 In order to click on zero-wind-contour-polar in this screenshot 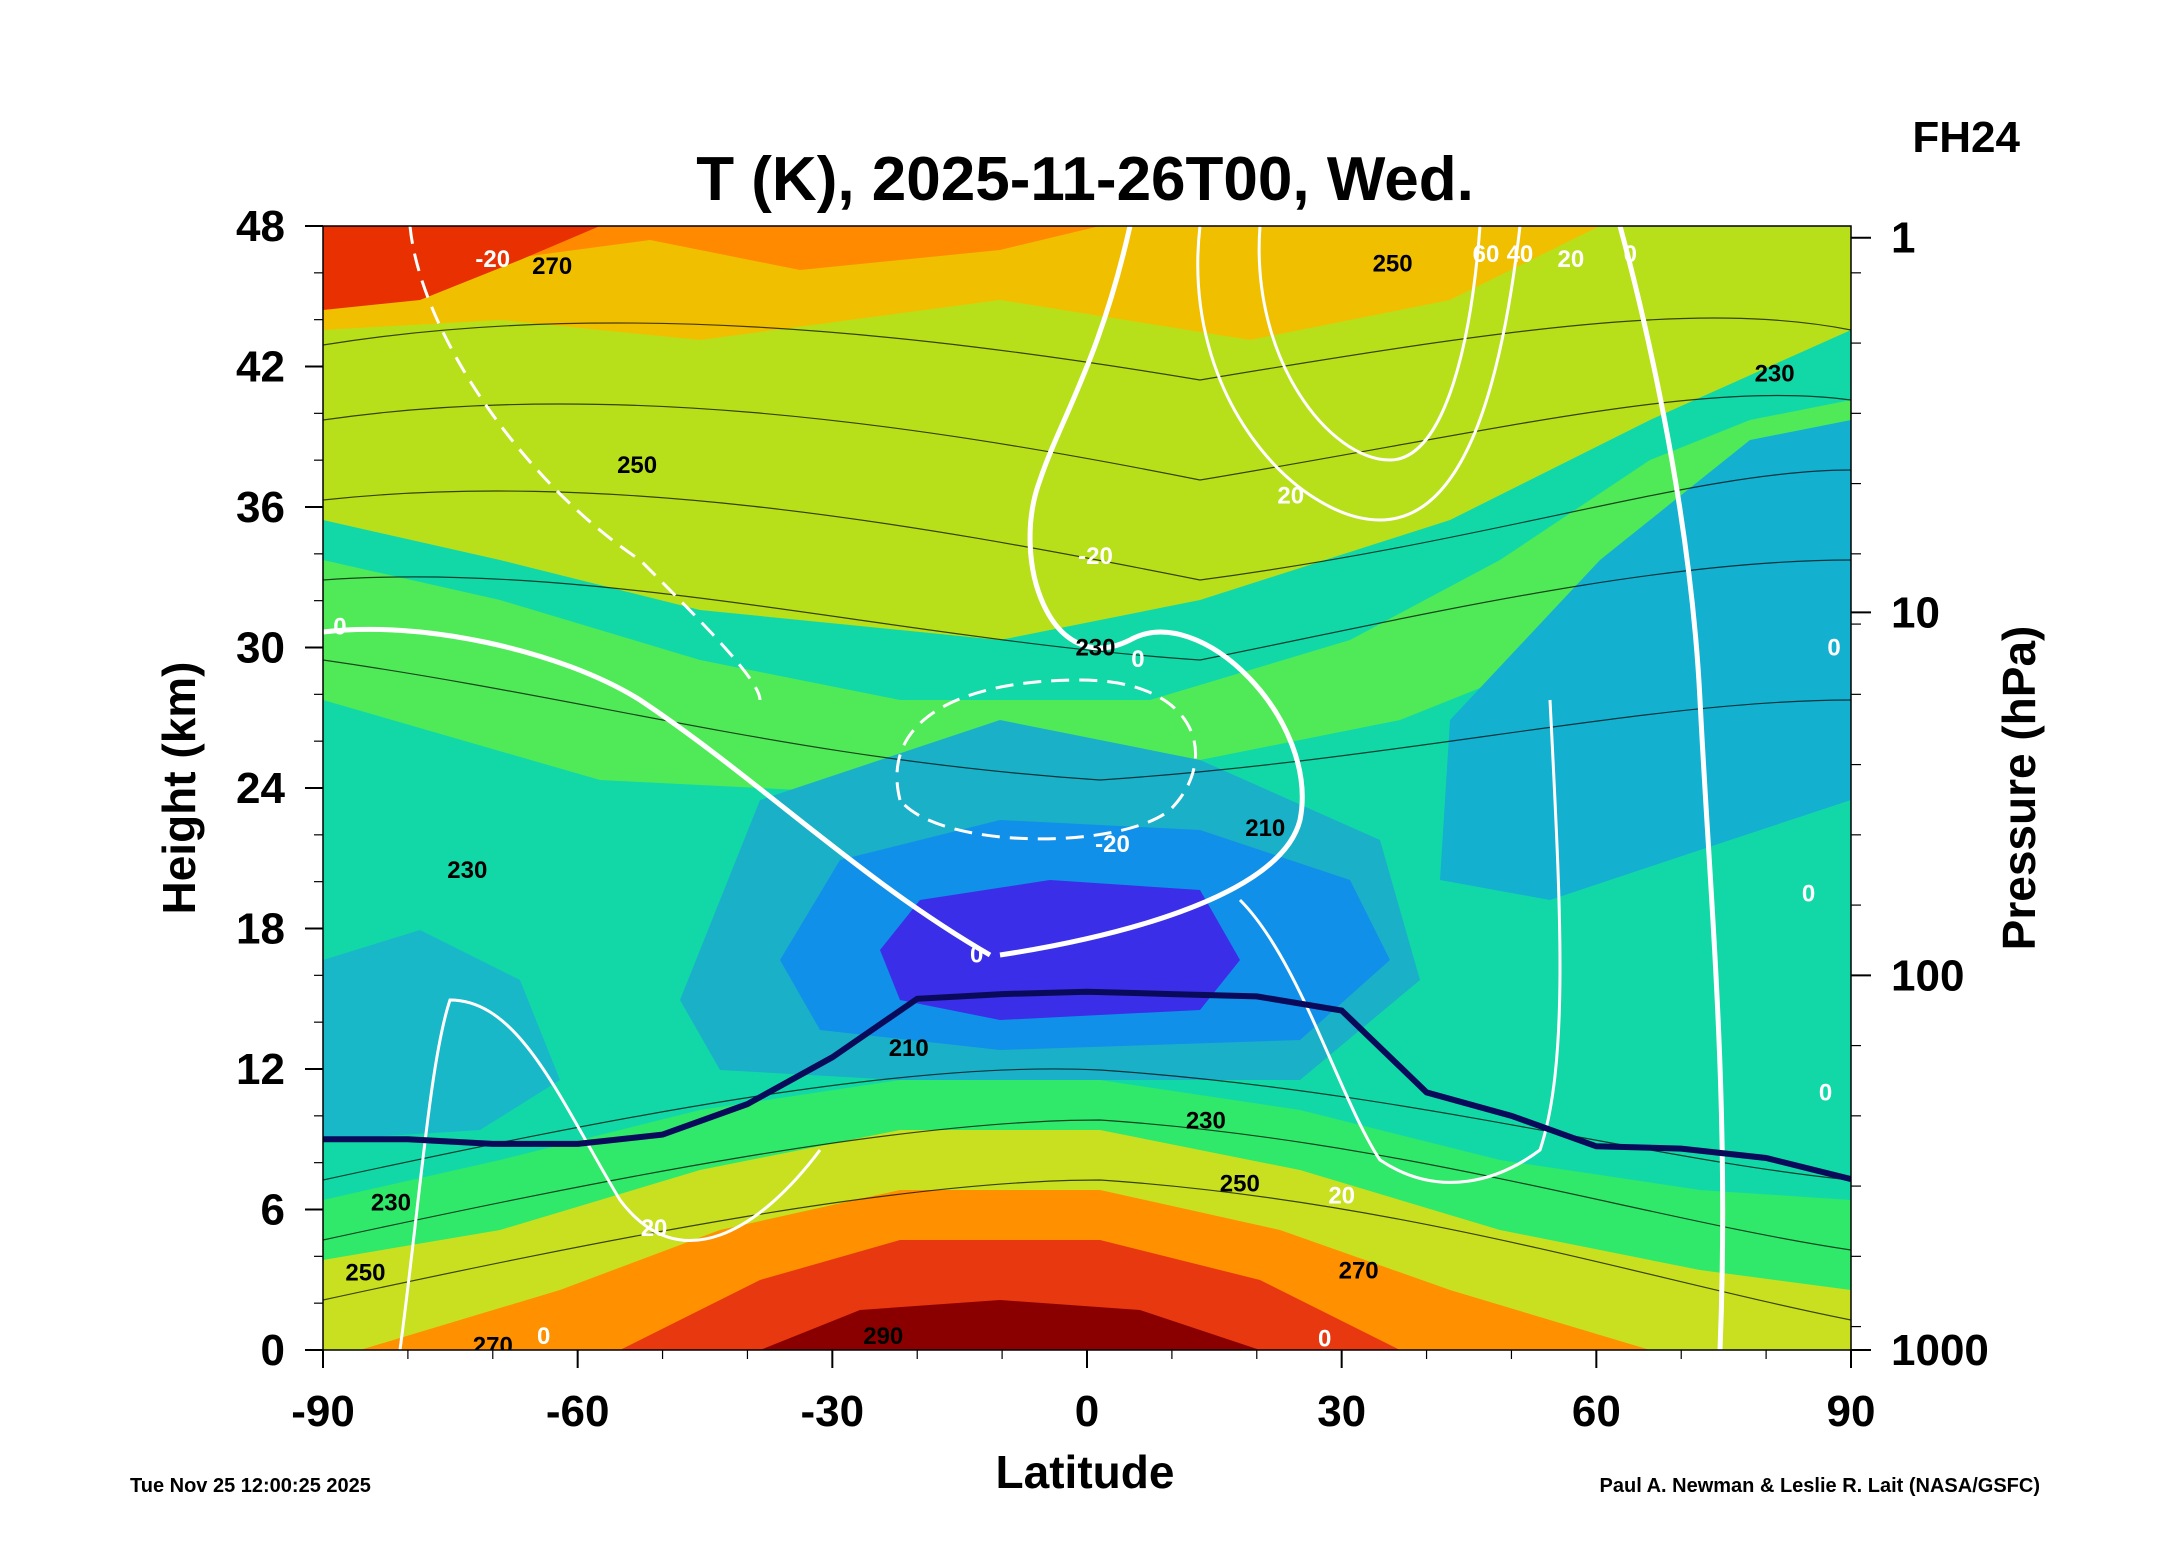, I will do `click(1671, 788)`.